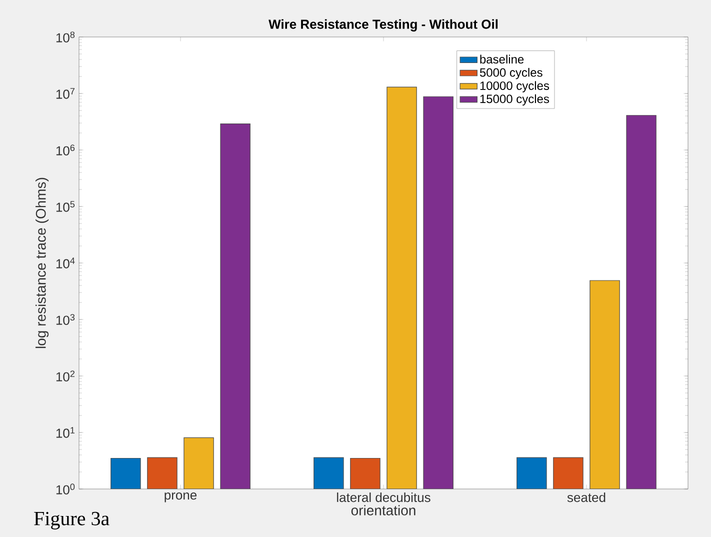 The height and width of the screenshot is (537, 711). Describe the element at coordinates (65, 376) in the screenshot. I see `y-tick-label: 10$^{2}$` at that location.